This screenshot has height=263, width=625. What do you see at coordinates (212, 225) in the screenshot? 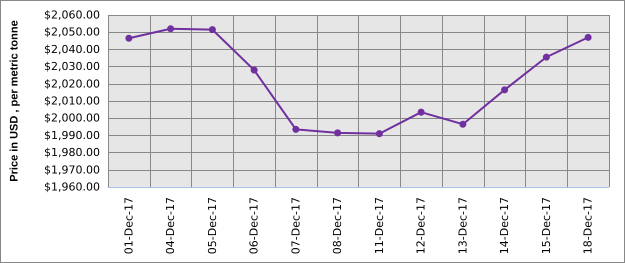
I see `x-tick-label: 05-Dec-17` at bounding box center [212, 225].